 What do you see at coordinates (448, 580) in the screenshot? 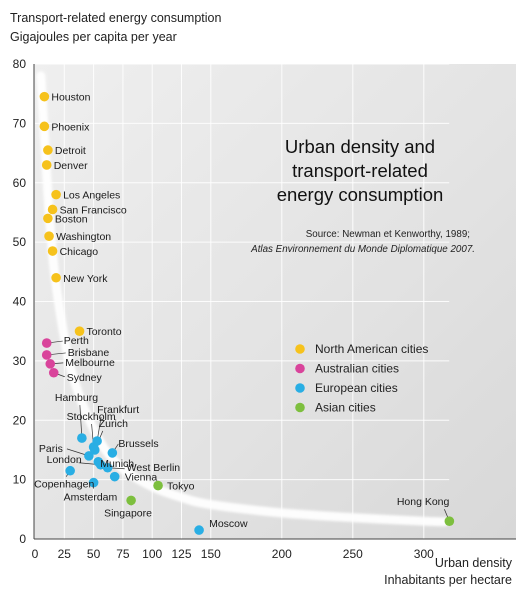
I see `x-axis-title-line-2: Inhabitants per hectare` at bounding box center [448, 580].